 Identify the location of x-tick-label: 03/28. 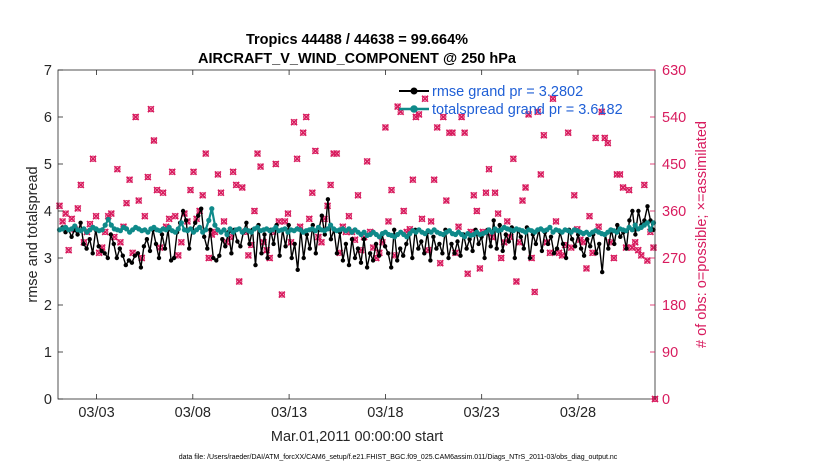
(578, 413).